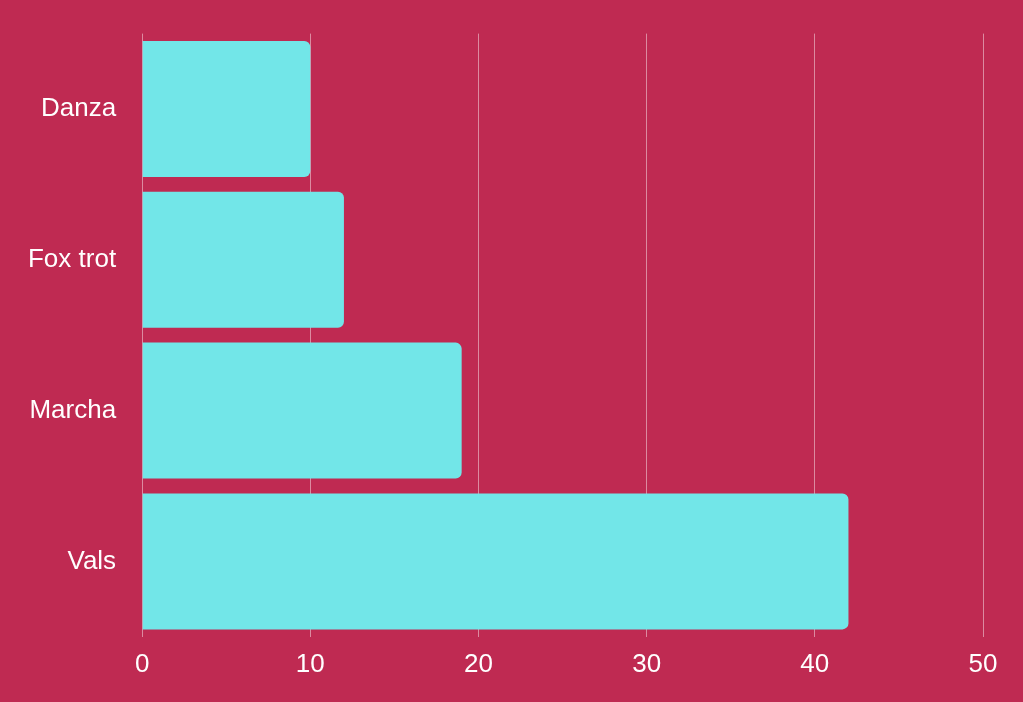 The height and width of the screenshot is (702, 1023). What do you see at coordinates (72, 257) in the screenshot?
I see `y-tick-label: Fox trot` at bounding box center [72, 257].